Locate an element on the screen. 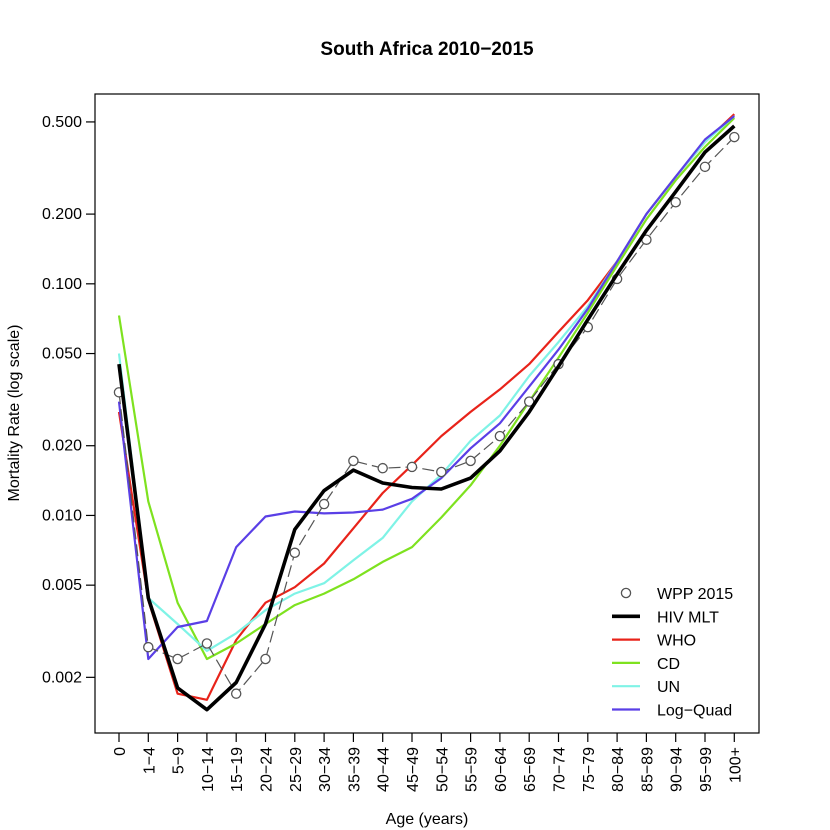 The image size is (830, 830). x-tick-label: 10−14 is located at coordinates (208, 769).